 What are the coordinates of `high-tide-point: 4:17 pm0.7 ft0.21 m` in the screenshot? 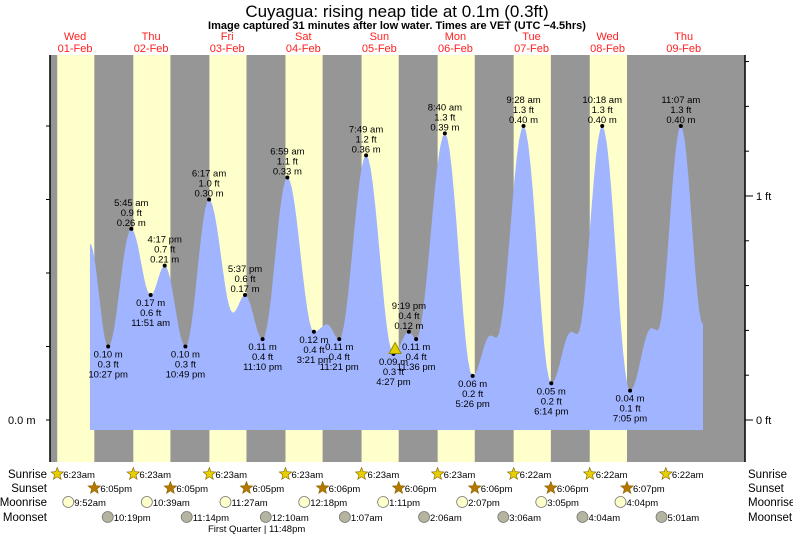 It's located at (165, 251).